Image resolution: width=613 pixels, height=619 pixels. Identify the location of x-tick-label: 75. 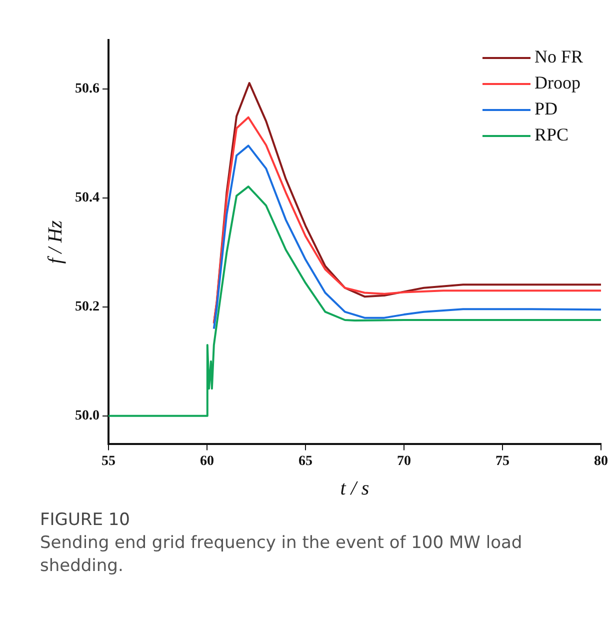
(503, 462).